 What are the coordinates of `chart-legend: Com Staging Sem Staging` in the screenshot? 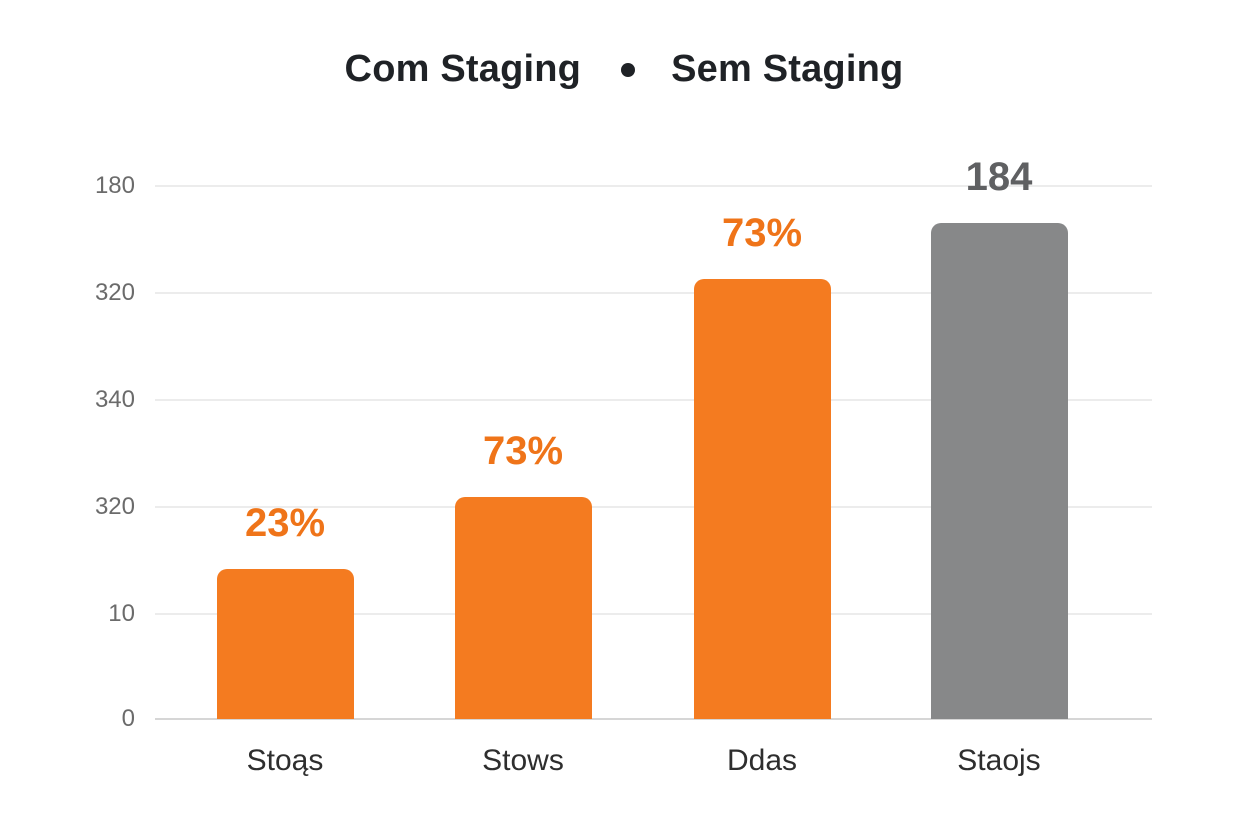 It's located at (624, 69).